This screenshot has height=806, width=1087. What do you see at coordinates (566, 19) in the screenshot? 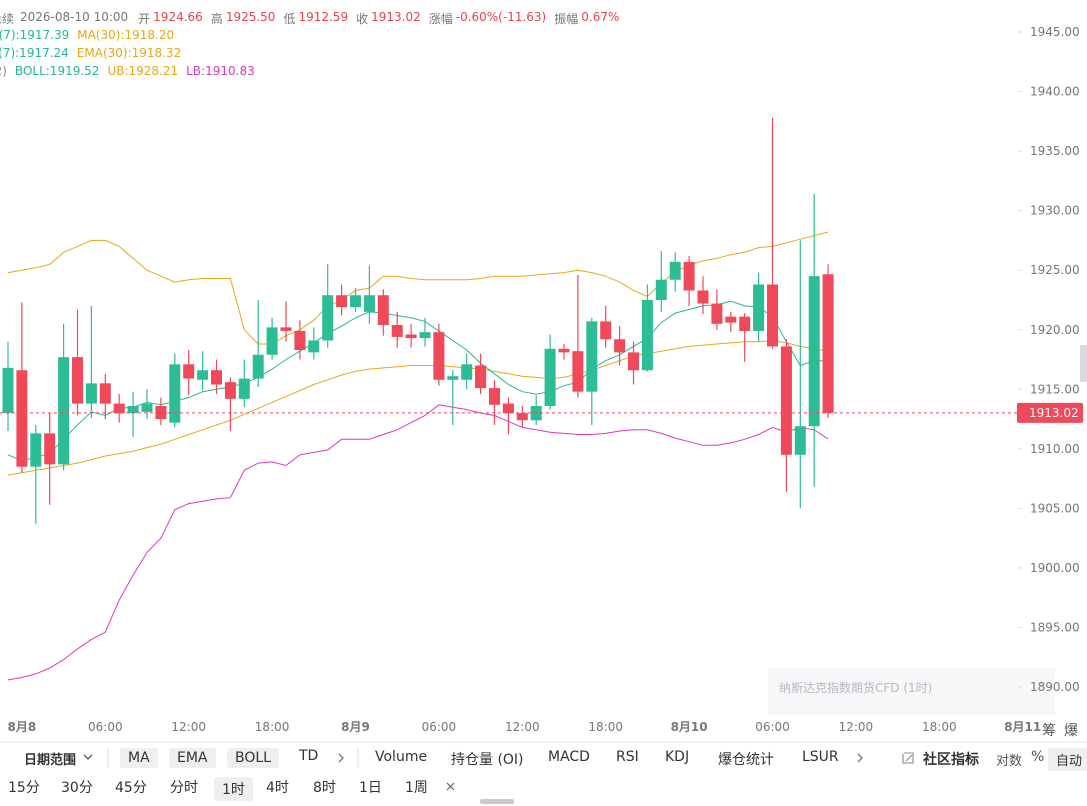
I see `field-label: 振幅` at bounding box center [566, 19].